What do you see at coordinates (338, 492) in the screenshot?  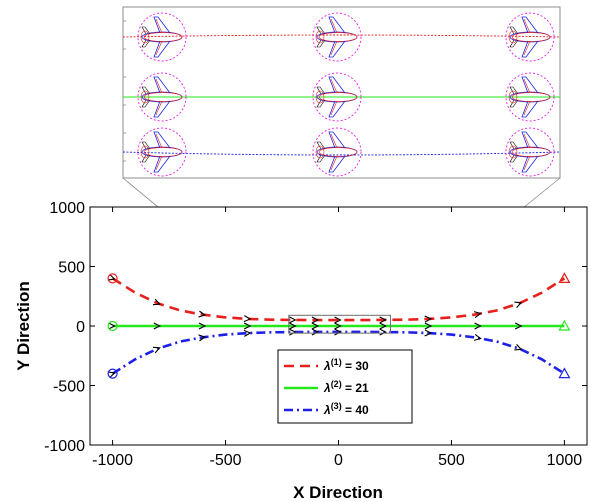 I see `x-axis-label: X Direction` at bounding box center [338, 492].